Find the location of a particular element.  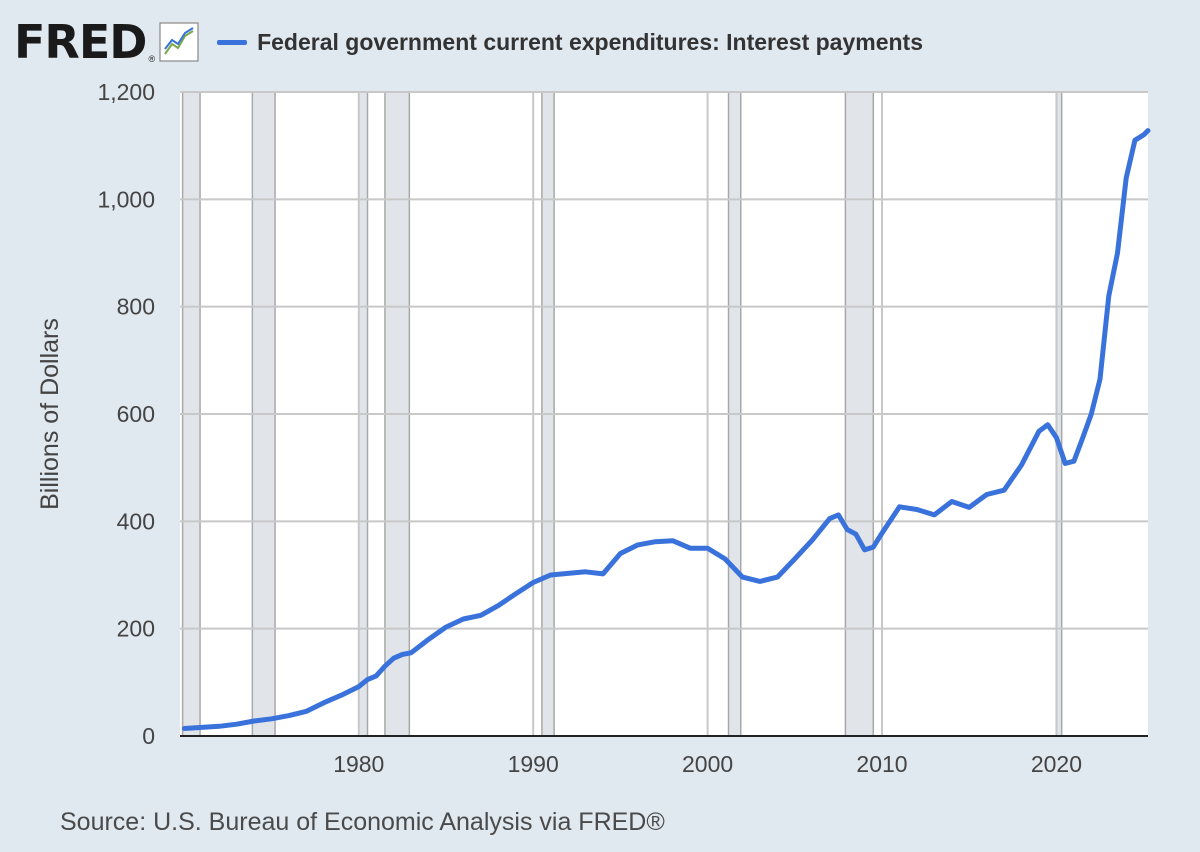

x-tick-label: 2010 is located at coordinates (881, 764).